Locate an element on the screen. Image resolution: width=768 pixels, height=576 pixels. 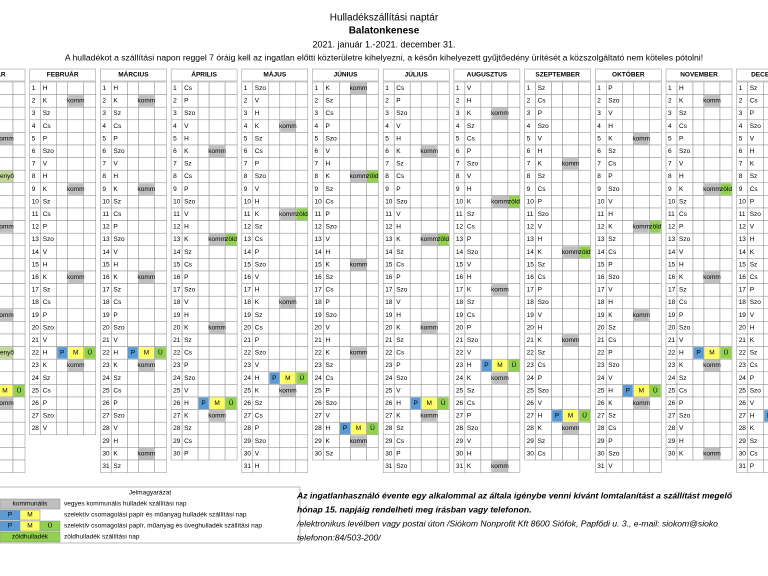
event-label: M is located at coordinates (641, 390).